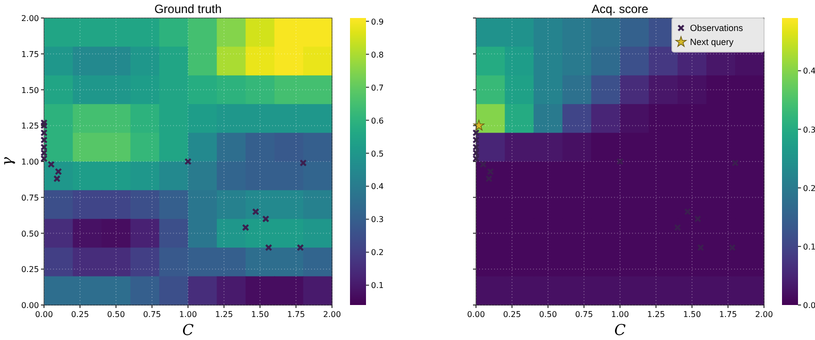 The height and width of the screenshot is (340, 815). What do you see at coordinates (717, 28) in the screenshot?
I see `legend-label: Observations` at bounding box center [717, 28].